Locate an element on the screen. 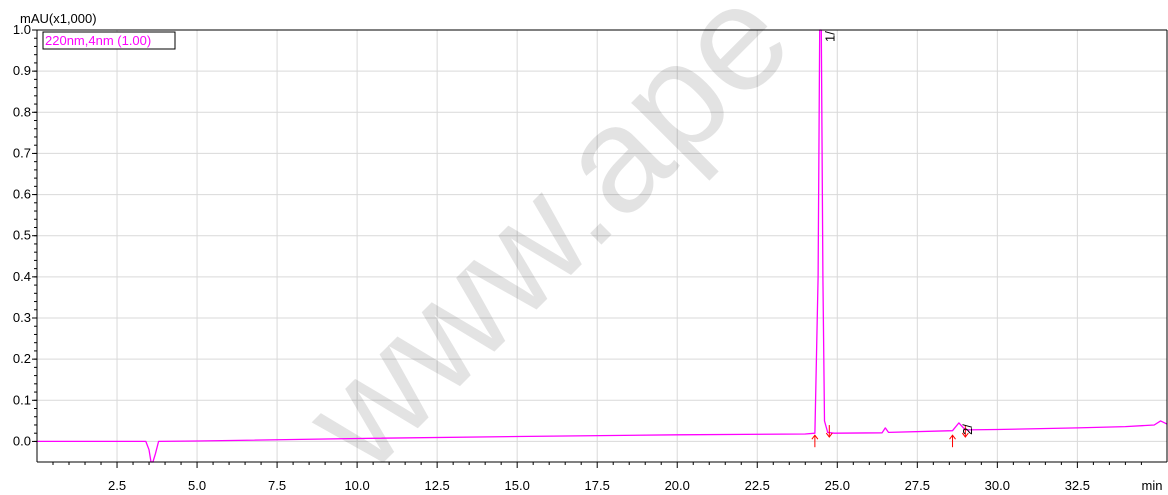 The width and height of the screenshot is (1168, 495). peak-label: 1/ is located at coordinates (829, 36).